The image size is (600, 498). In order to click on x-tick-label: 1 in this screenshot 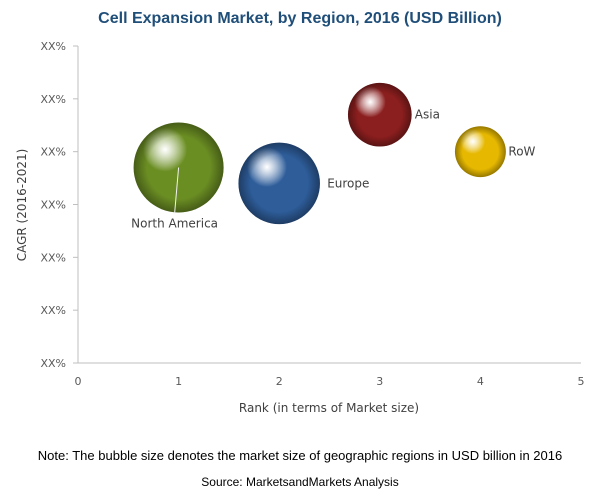, I will do `click(178, 381)`.